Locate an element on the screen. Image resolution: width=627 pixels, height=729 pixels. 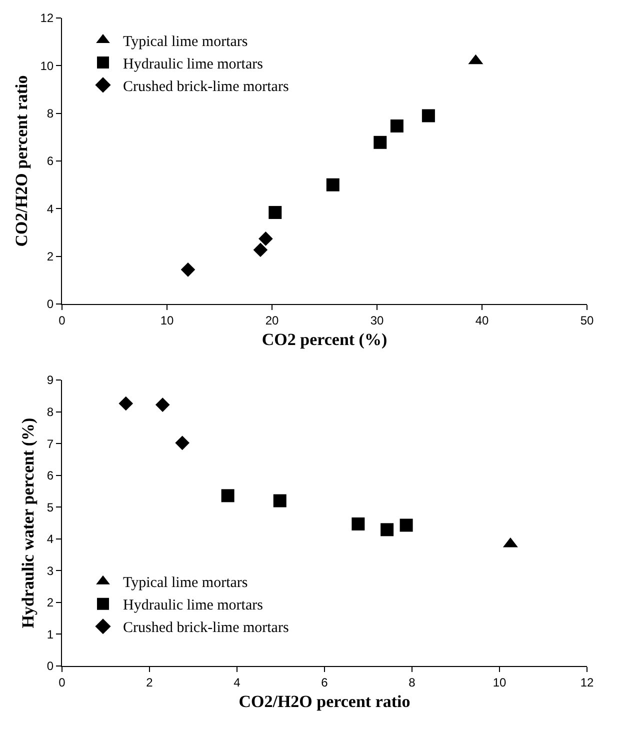
x-tick-label: 30 is located at coordinates (377, 320).